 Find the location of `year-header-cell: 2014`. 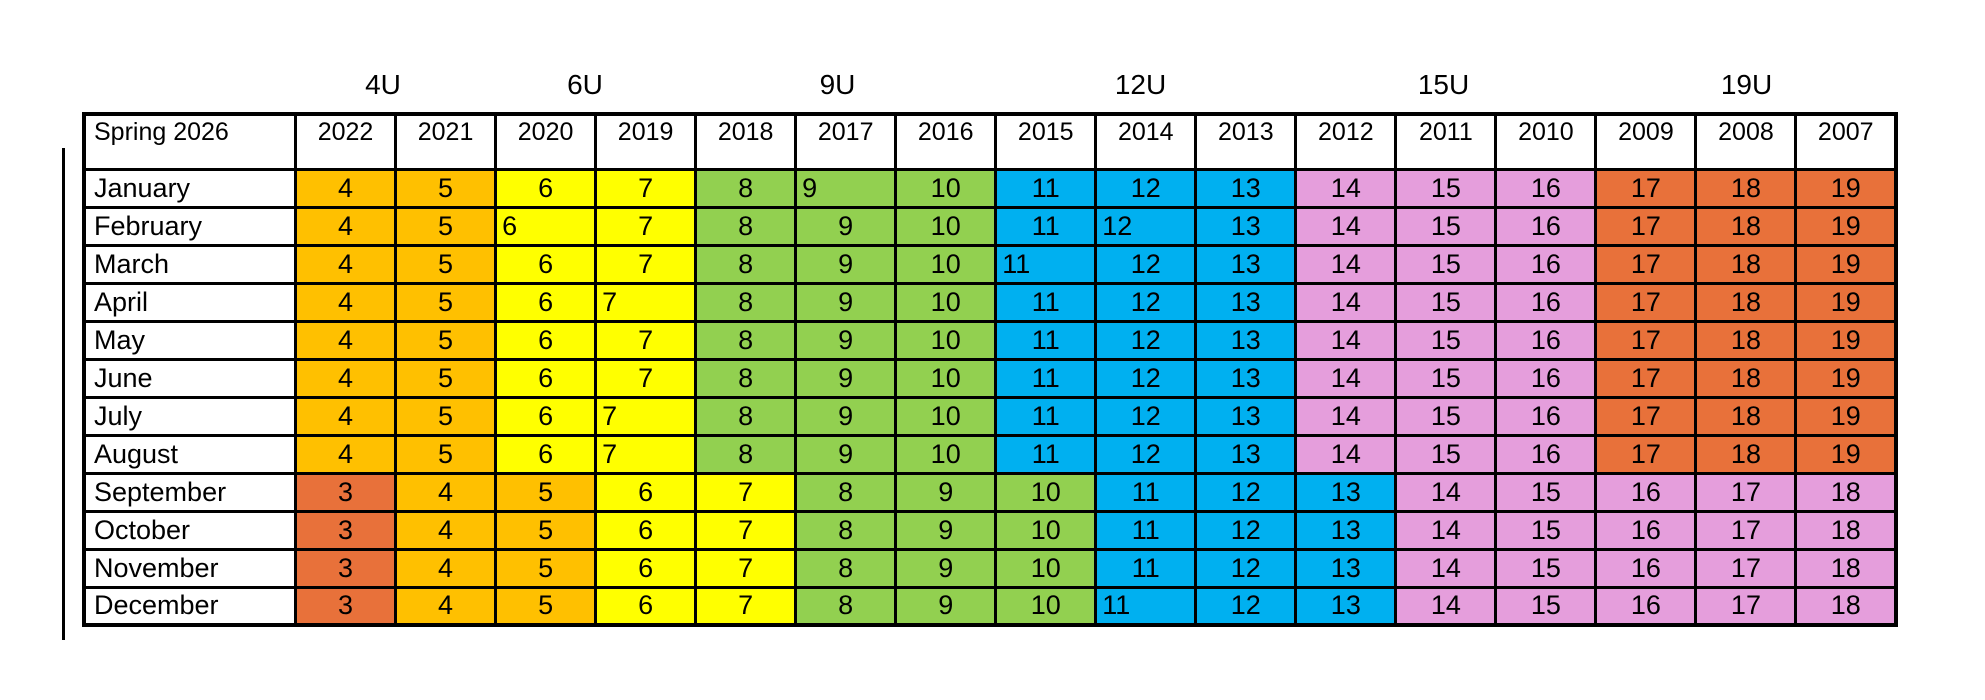

year-header-cell: 2014 is located at coordinates (1146, 141).